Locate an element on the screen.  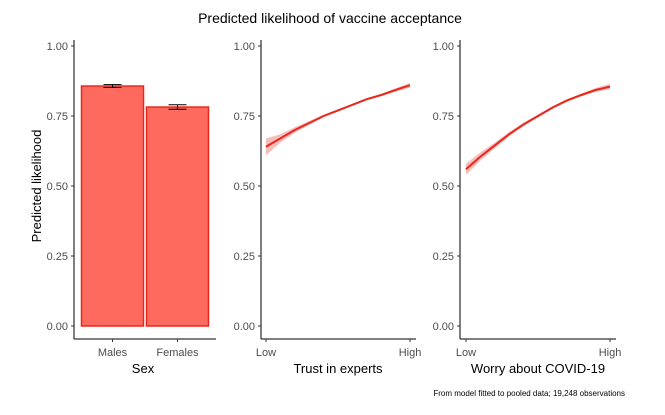
x-tick-label: Females is located at coordinates (177, 353).